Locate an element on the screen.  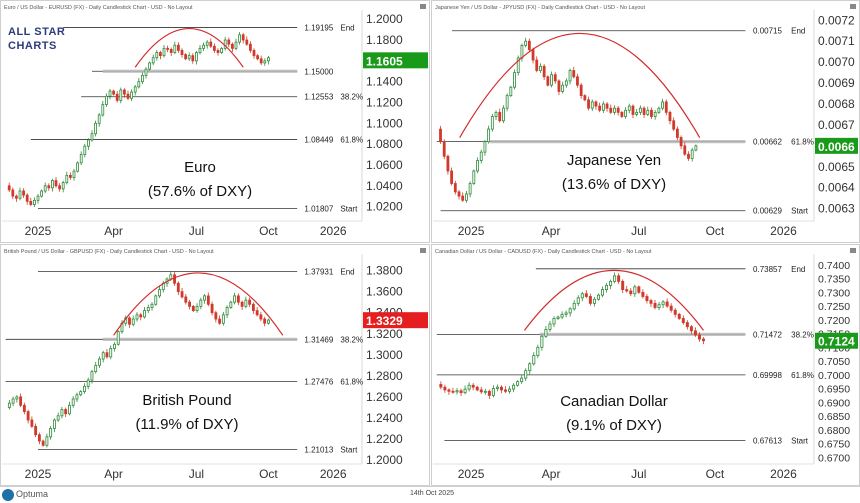
panel-1-annotation-weight: (13.6% of DXY) is located at coordinates (614, 184).